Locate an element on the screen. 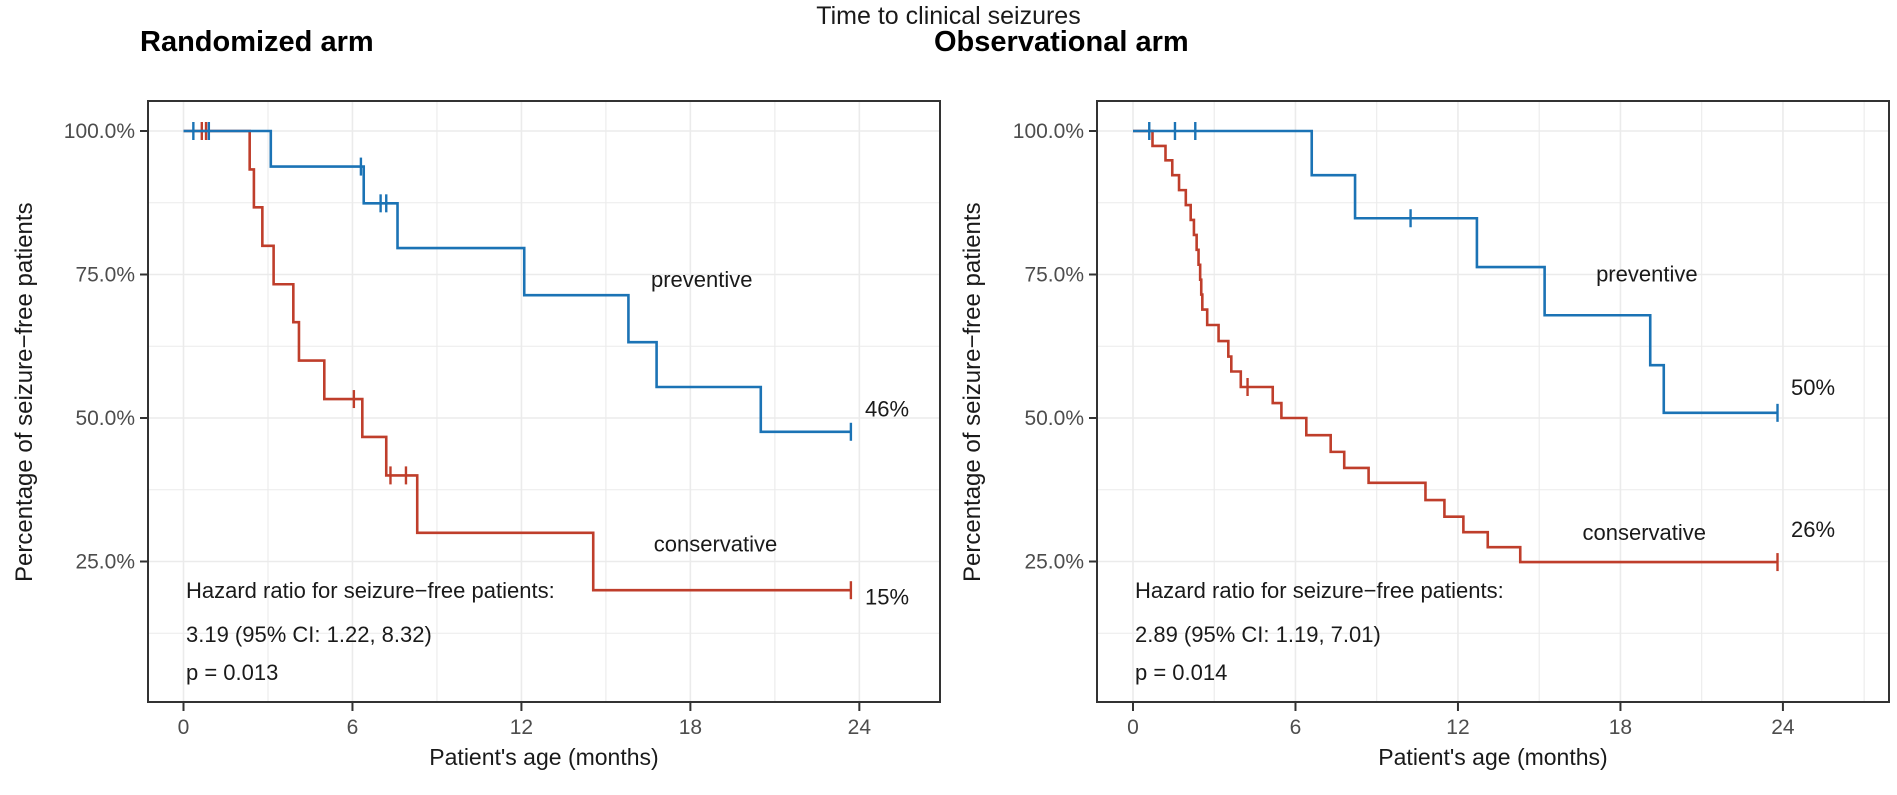 The height and width of the screenshot is (795, 1897). p-value-right: p = 0.014 is located at coordinates (1181, 672).